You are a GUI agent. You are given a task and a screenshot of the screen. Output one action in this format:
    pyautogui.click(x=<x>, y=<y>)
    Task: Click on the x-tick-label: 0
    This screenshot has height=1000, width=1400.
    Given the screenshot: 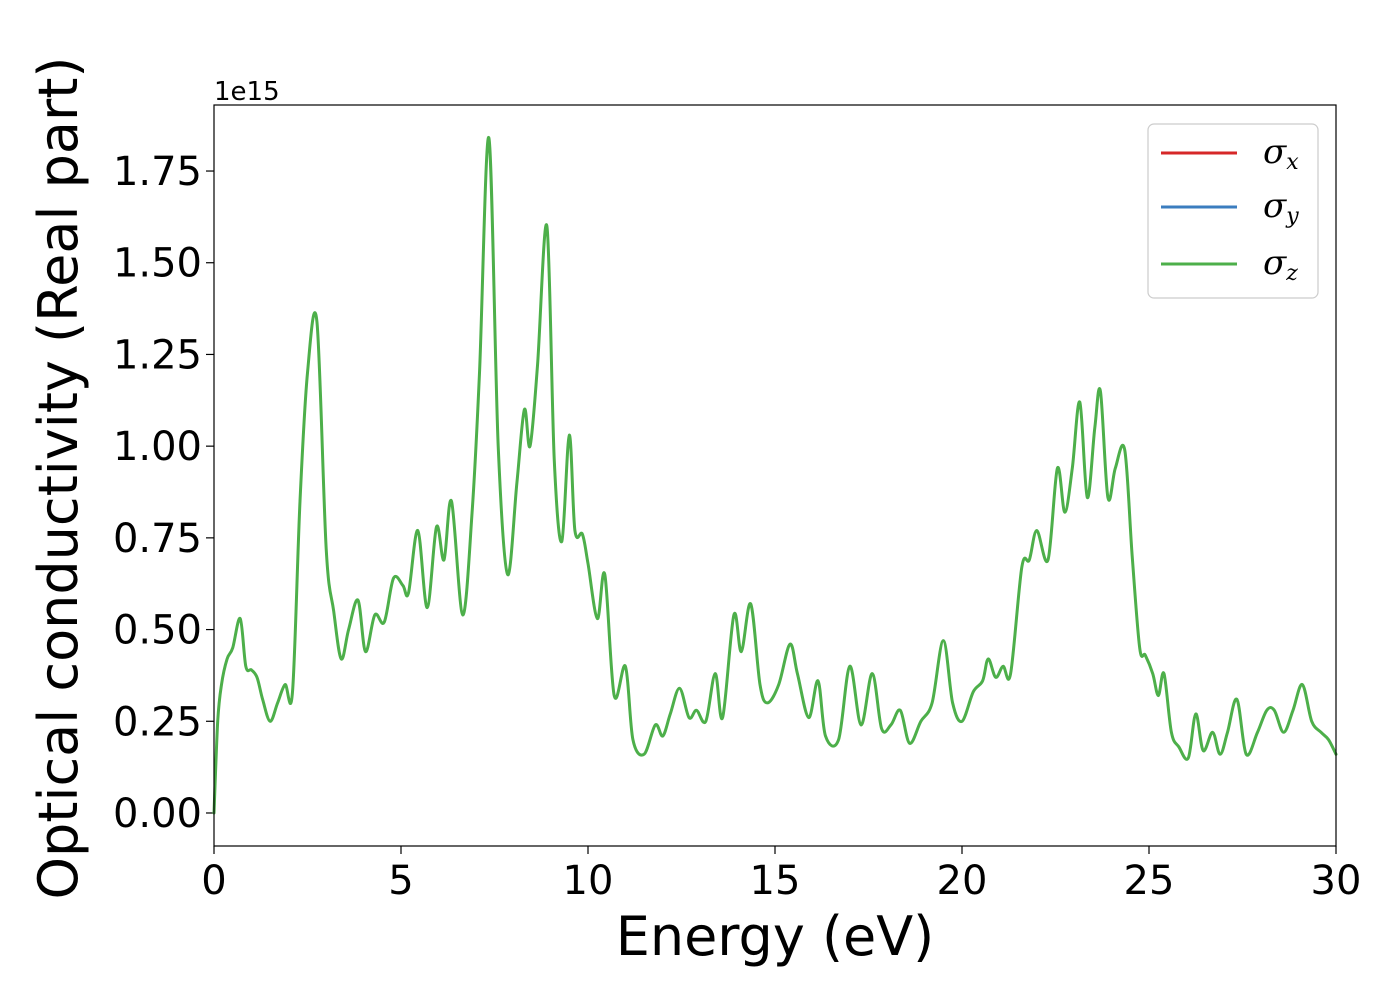 What is the action you would take?
    pyautogui.click(x=213, y=881)
    